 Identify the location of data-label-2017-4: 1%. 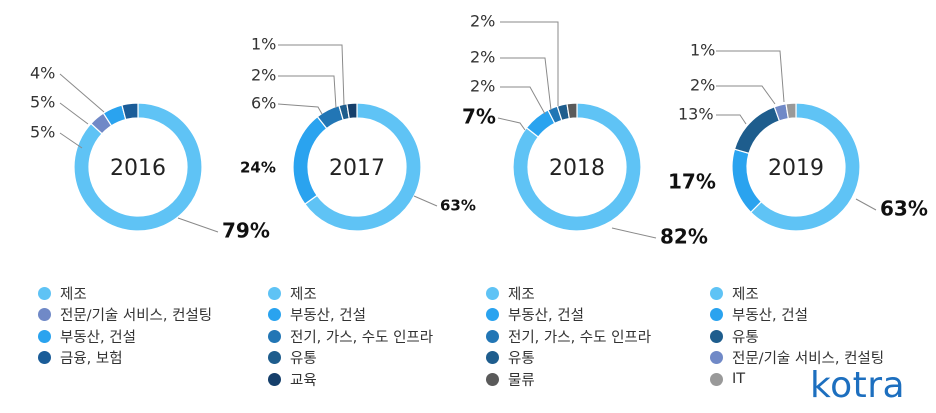
(263, 44).